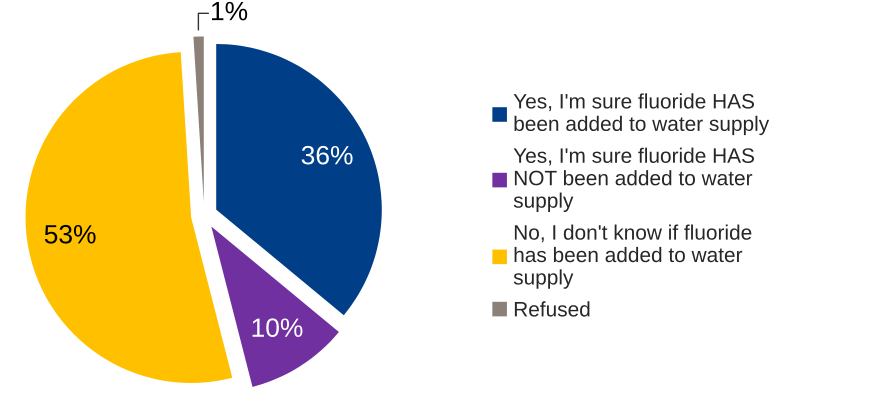 The width and height of the screenshot is (869, 414). I want to click on legend-label: Yes, I'm sure fluoride HAS NOT been added to water supply, so click(634, 180).